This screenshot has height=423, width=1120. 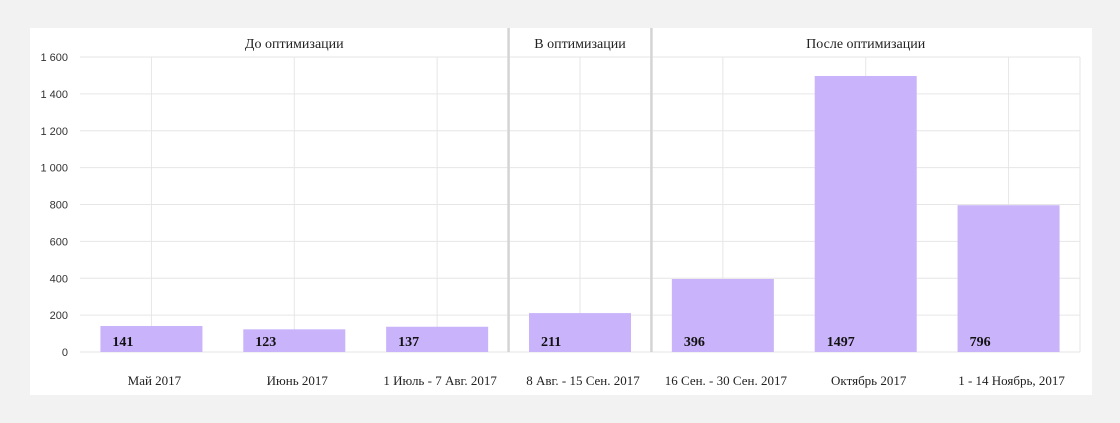 I want to click on data-label: 123, so click(x=265, y=342).